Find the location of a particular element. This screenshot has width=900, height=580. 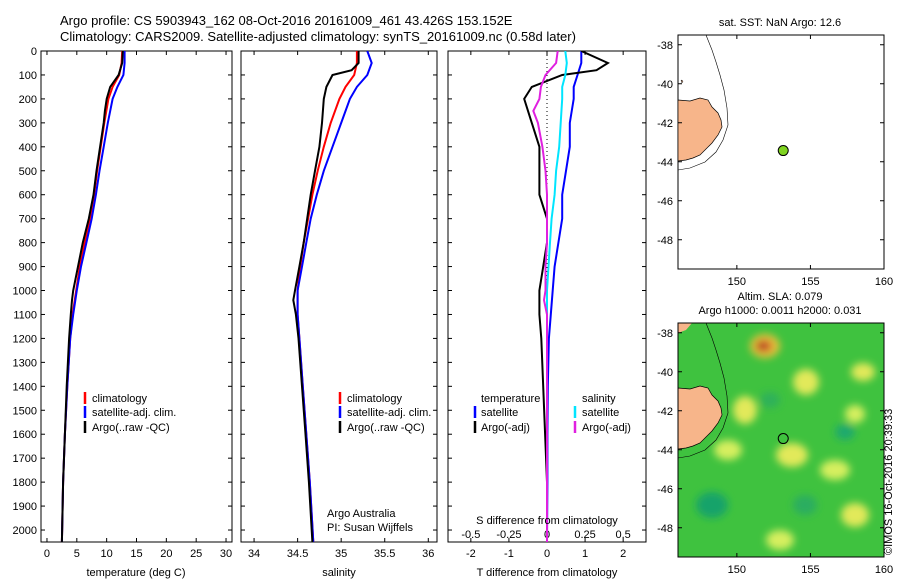

legend-label-t-argo: Argo(-adj) is located at coordinates (505, 428).